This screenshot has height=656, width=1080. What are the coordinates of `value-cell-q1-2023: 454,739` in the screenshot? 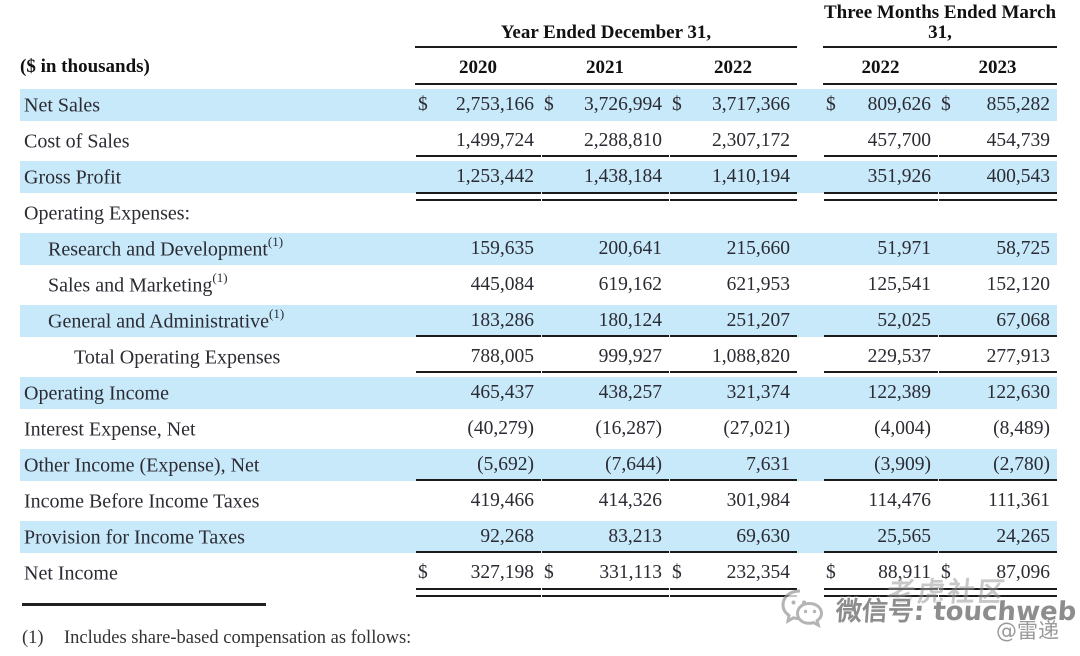 It's located at (997, 141).